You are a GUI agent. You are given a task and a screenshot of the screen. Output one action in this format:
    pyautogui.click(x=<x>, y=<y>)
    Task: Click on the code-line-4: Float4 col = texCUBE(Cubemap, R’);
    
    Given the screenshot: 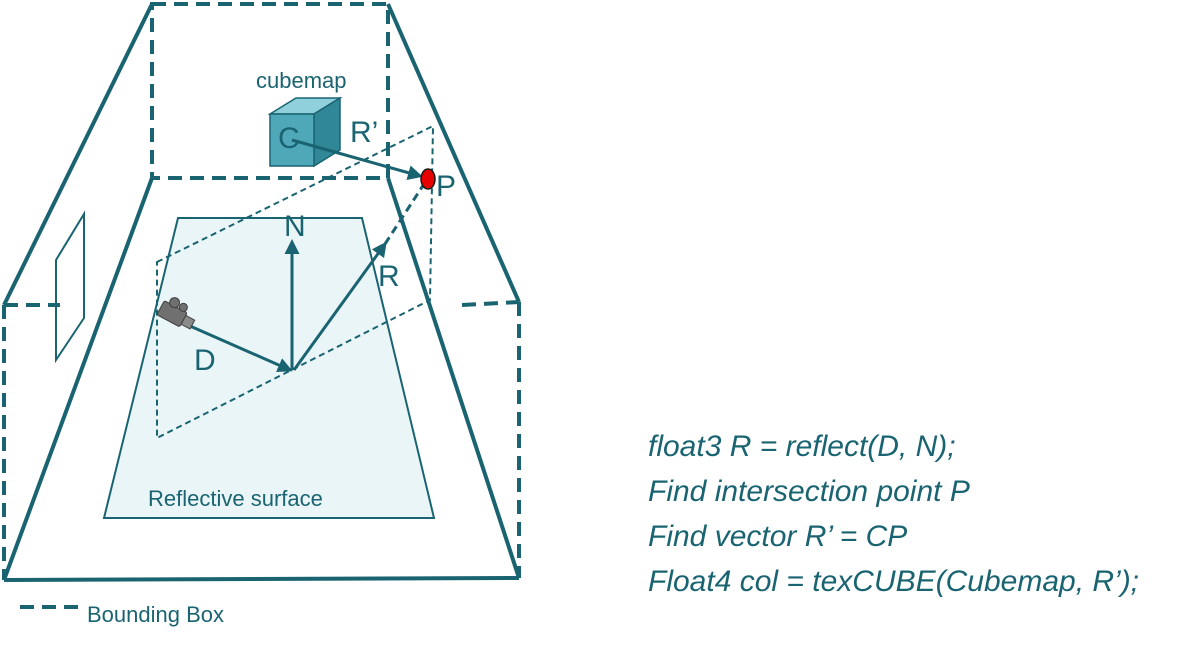 What is the action you would take?
    pyautogui.click(x=894, y=581)
    